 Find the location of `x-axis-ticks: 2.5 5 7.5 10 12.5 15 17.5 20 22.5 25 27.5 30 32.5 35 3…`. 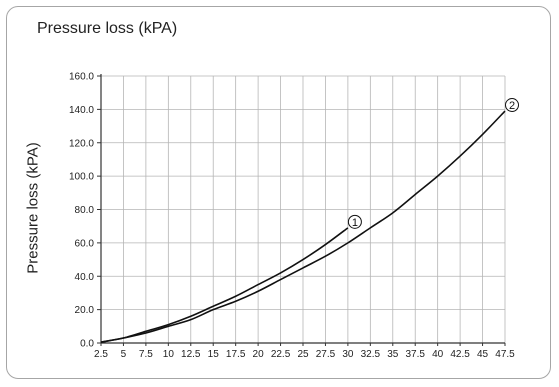

x-axis-ticks: 2.5 5 7.5 10 12.5 15 17.5 20 22.5 25 27.5 30 32.5 35 3… is located at coordinates (304, 354).